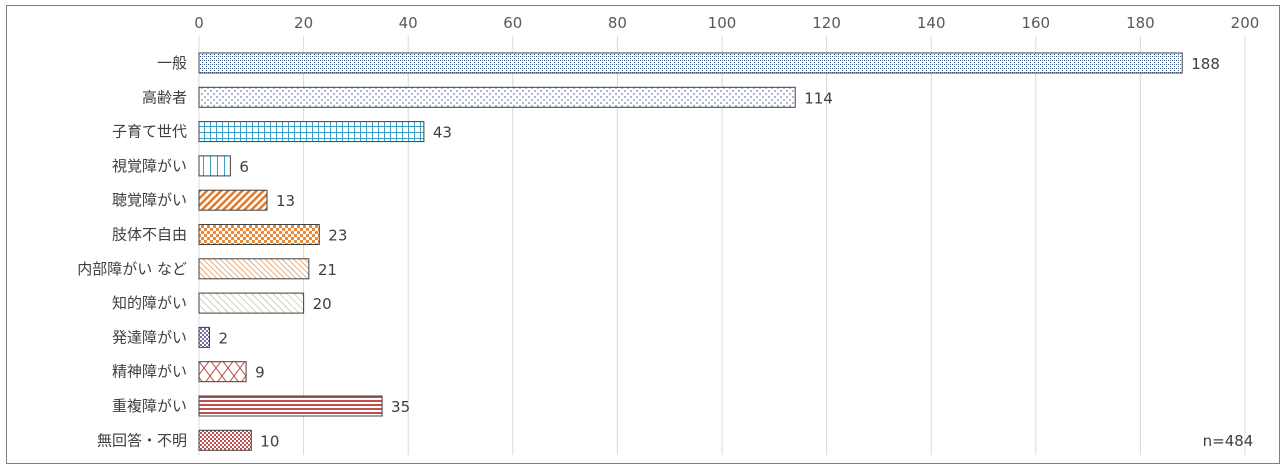 This screenshot has width=1288, height=471. Describe the element at coordinates (931, 23) in the screenshot. I see `x-tick-label: 140` at that location.